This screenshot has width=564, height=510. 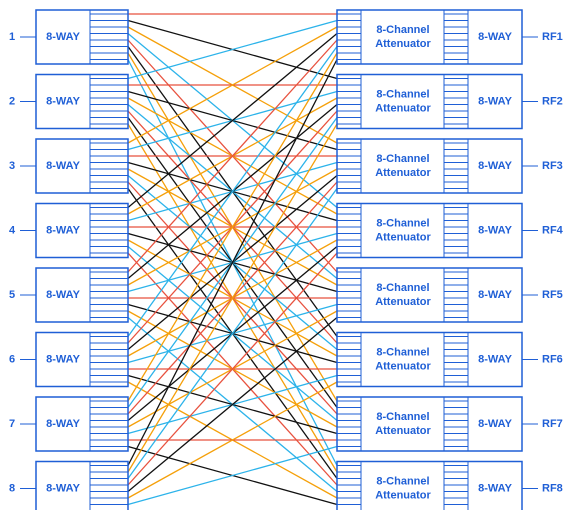 I want to click on input-port-label: 2, so click(x=12, y=101).